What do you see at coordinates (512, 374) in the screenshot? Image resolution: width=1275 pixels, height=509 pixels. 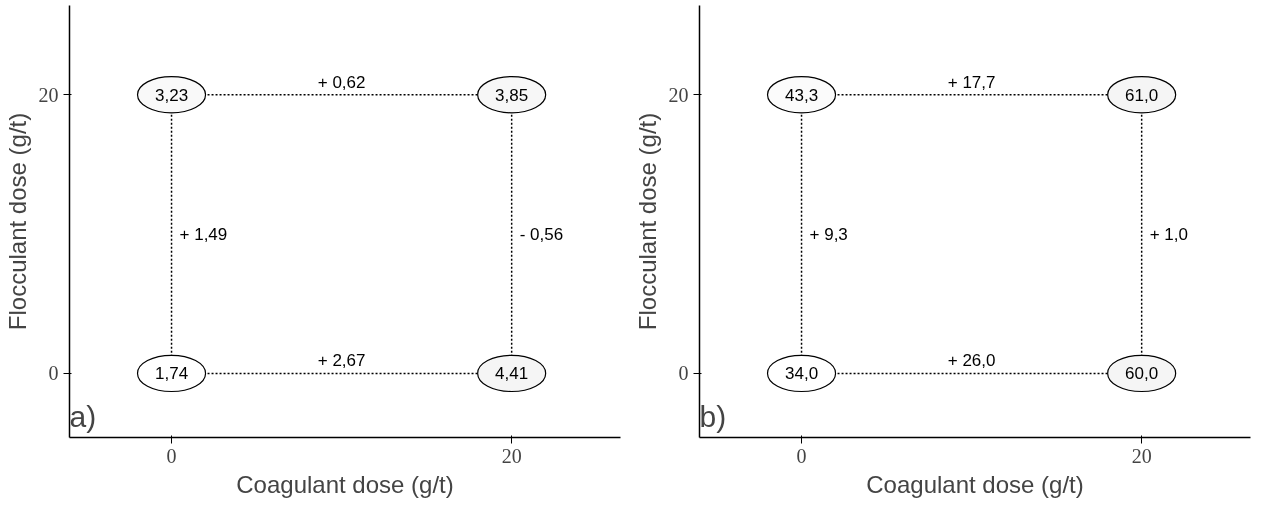 I see `data-label: 4,41` at bounding box center [512, 374].